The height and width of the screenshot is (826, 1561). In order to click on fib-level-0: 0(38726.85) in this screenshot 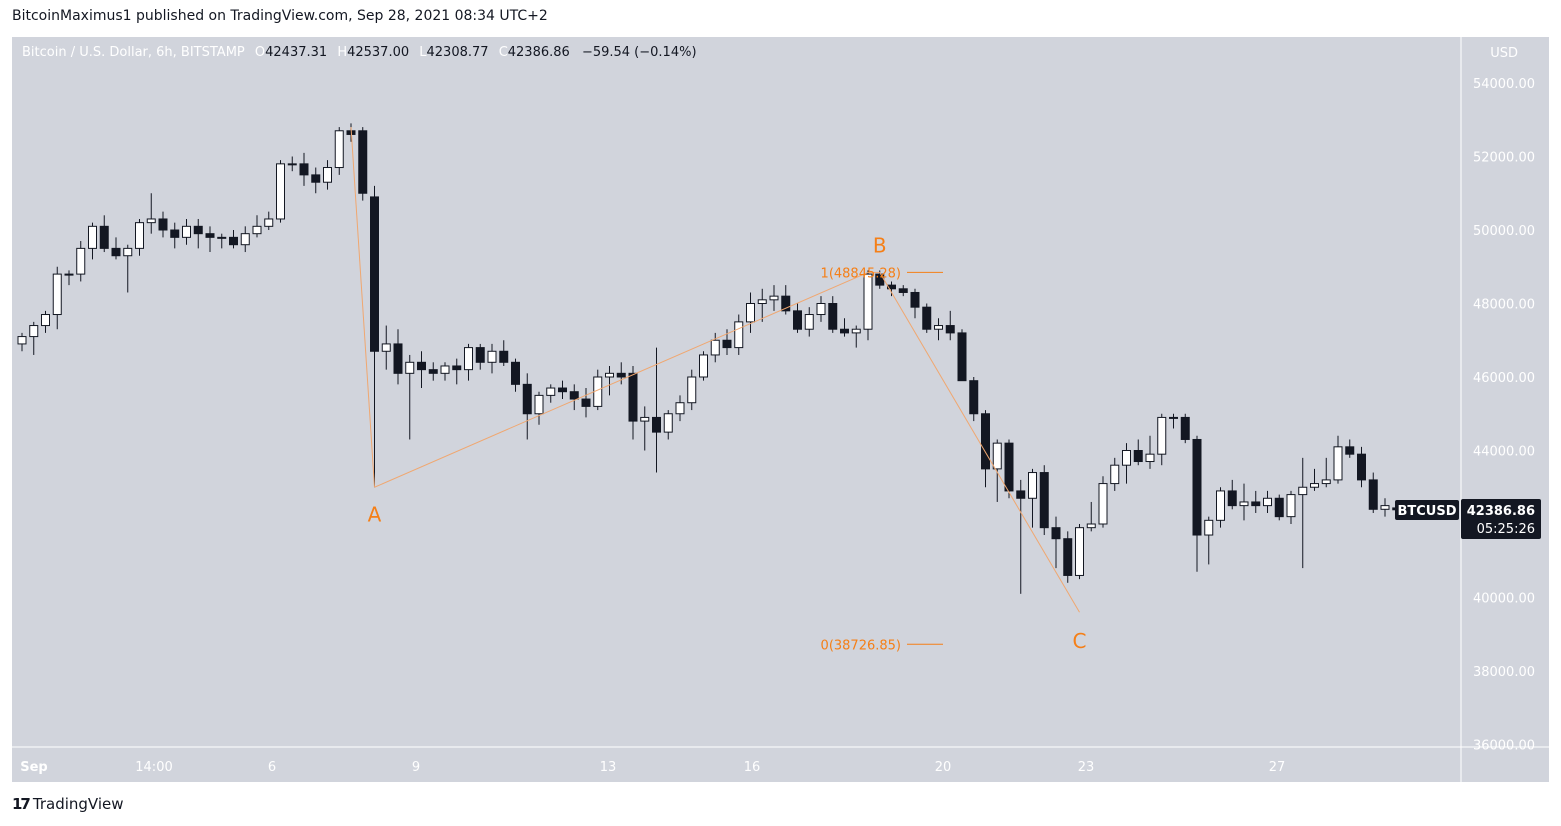, I will do `click(882, 645)`.